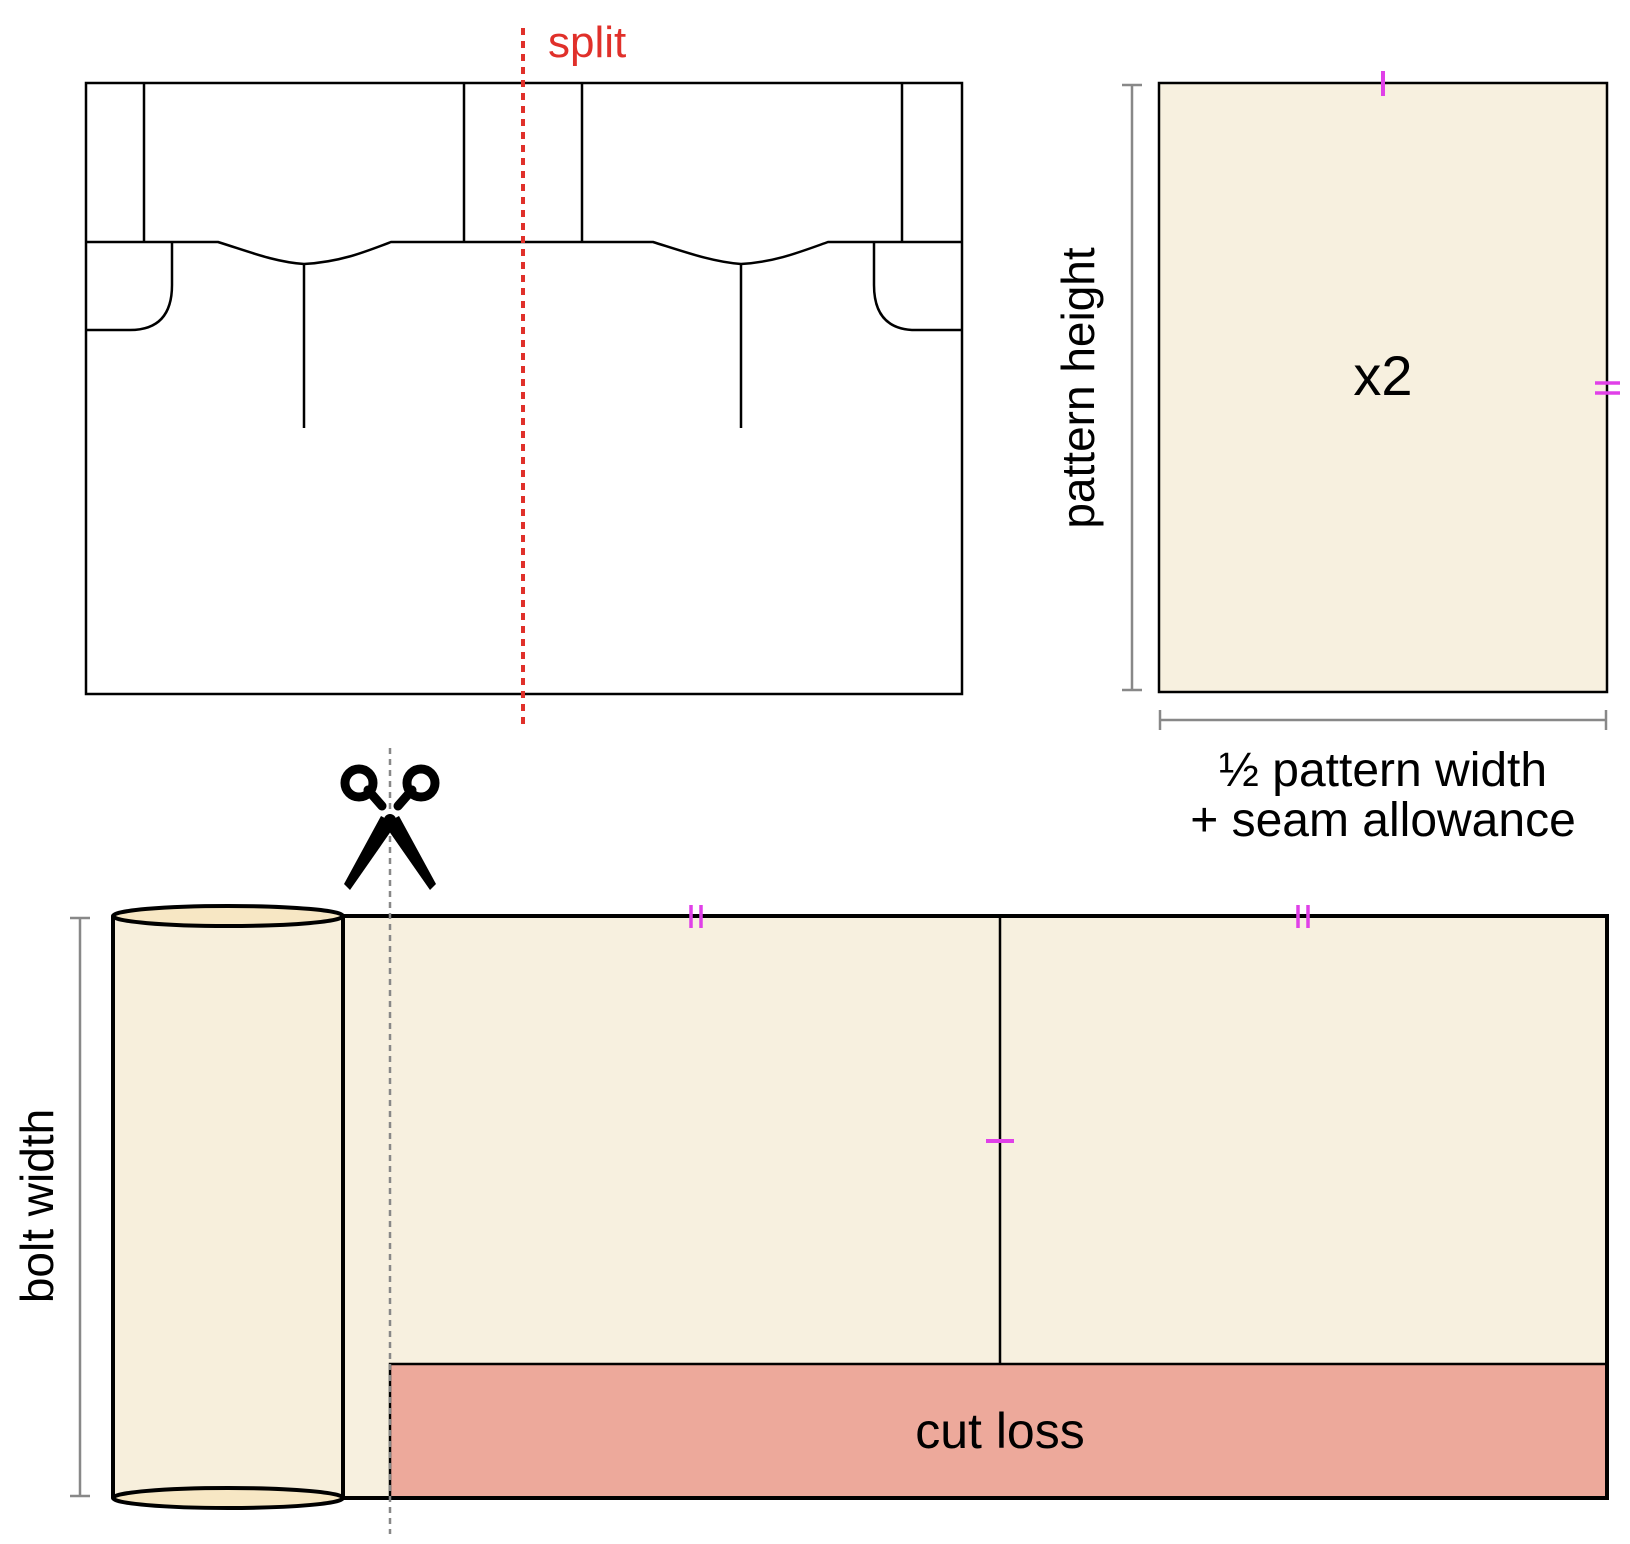  I want to click on half-width-label-line1: ½ pattern width, so click(1383, 770).